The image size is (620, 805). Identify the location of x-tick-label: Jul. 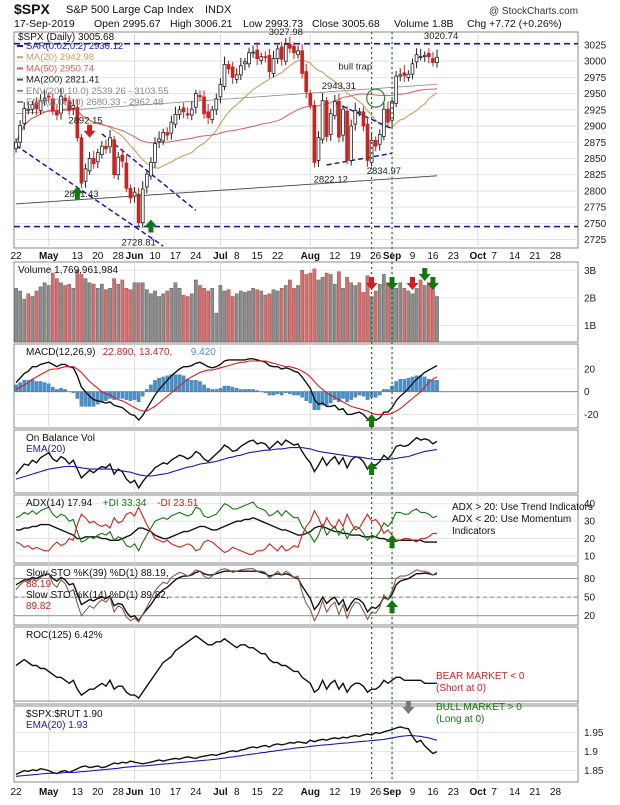
(220, 792).